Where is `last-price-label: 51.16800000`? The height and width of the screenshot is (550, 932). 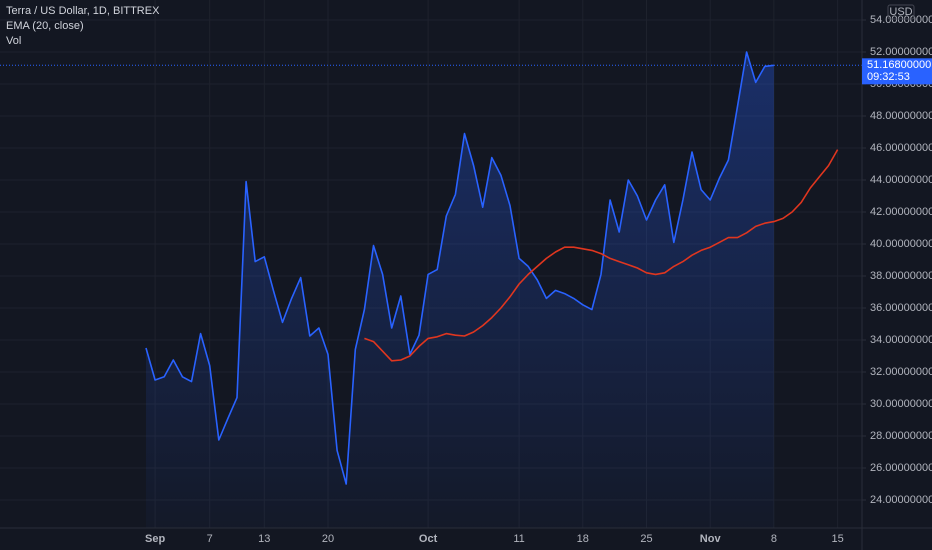 last-price-label: 51.16800000 is located at coordinates (899, 65).